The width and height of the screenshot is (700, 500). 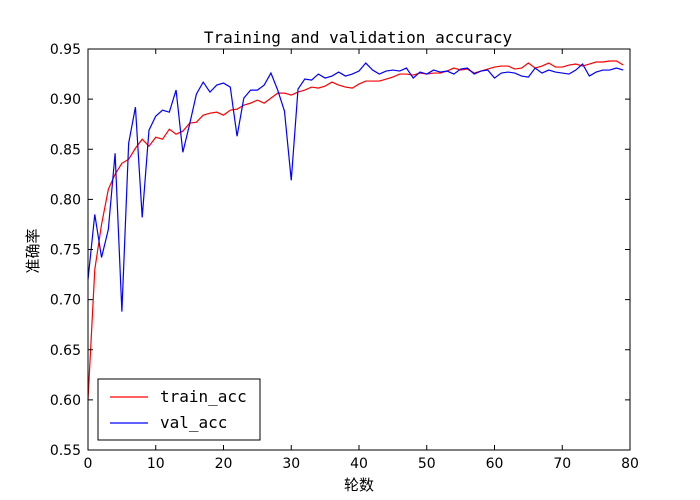 I want to click on legend-label-train-acc: train_acc, so click(x=203, y=396).